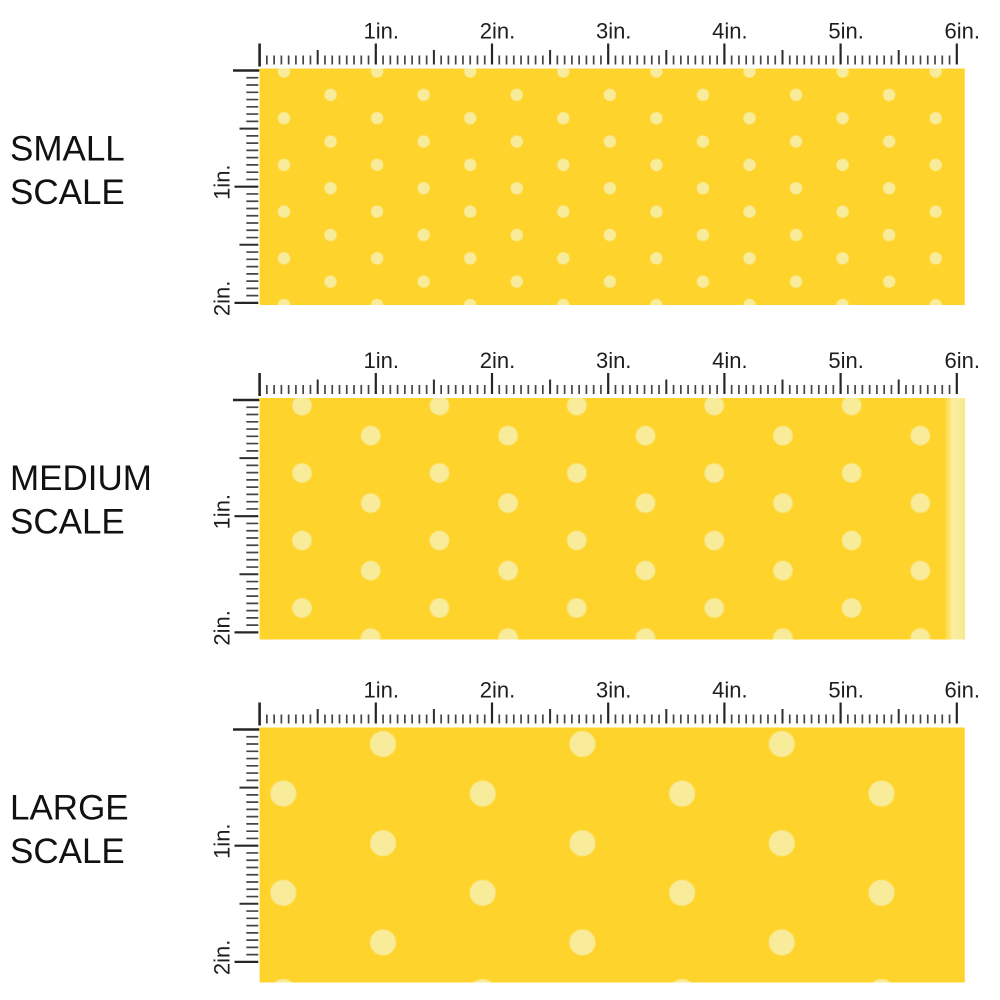 Image resolution: width=1000 pixels, height=1000 pixels. Describe the element at coordinates (81, 478) in the screenshot. I see `svg-text: MEDIUM` at that location.